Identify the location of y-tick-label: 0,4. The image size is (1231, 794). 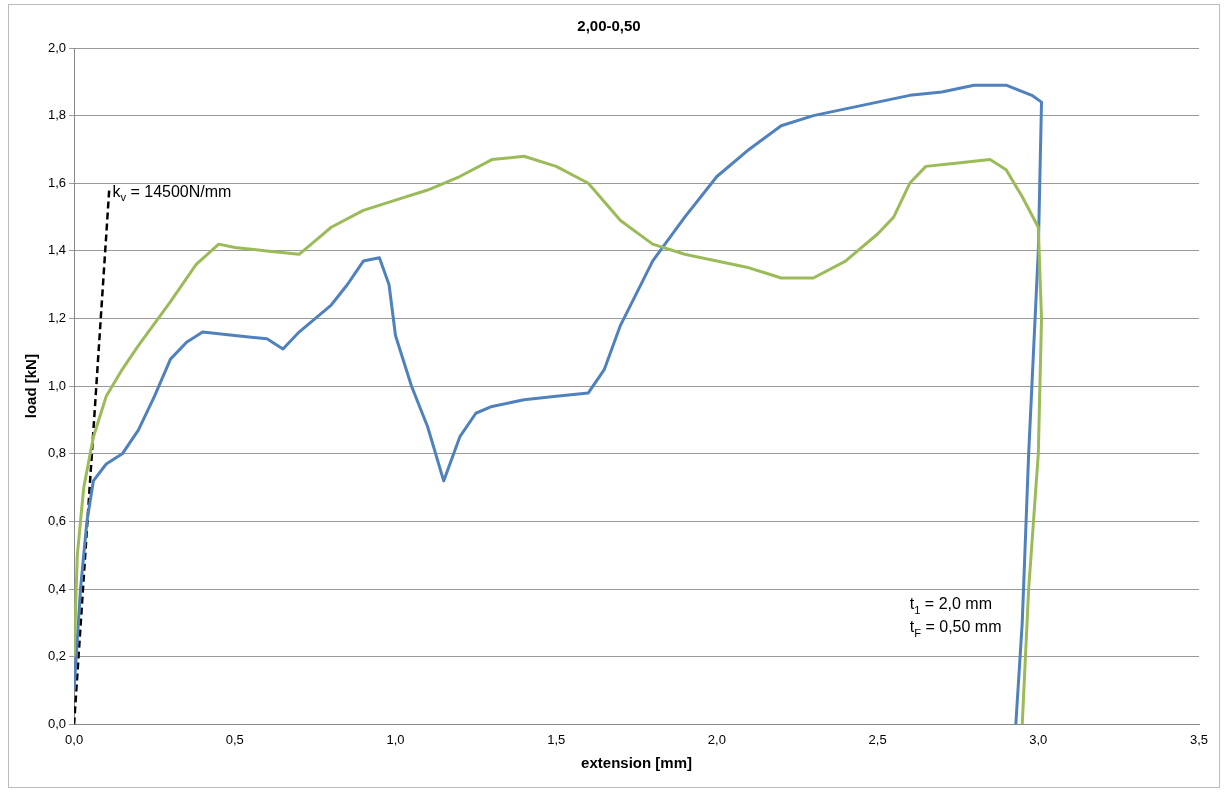
(57, 588).